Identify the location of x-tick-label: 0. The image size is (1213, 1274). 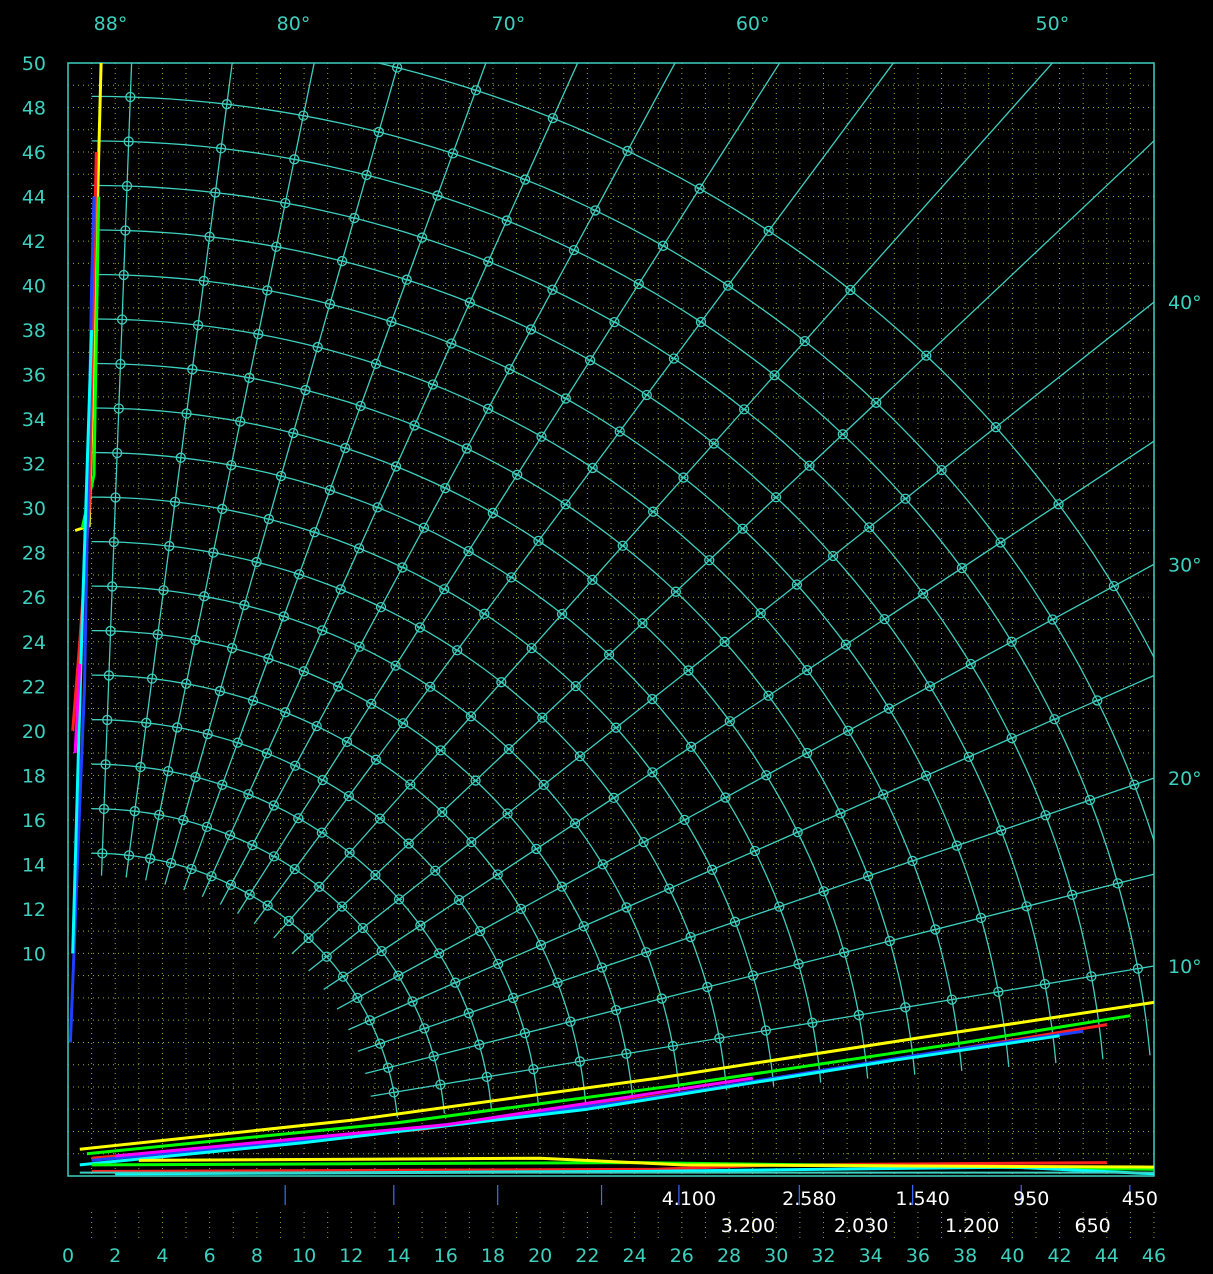
(68, 1256).